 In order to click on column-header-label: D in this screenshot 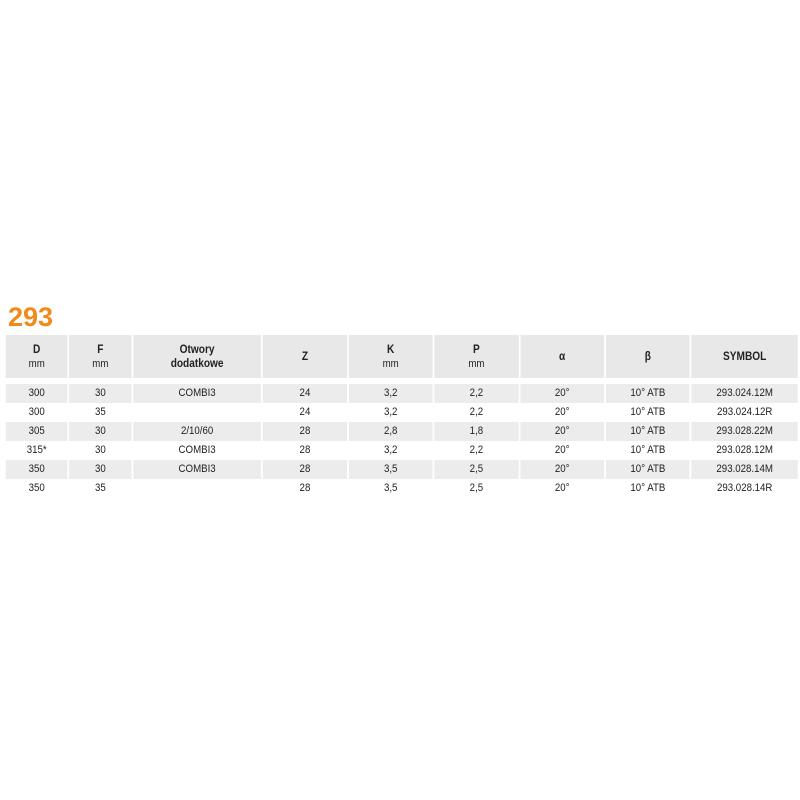, I will do `click(37, 349)`.